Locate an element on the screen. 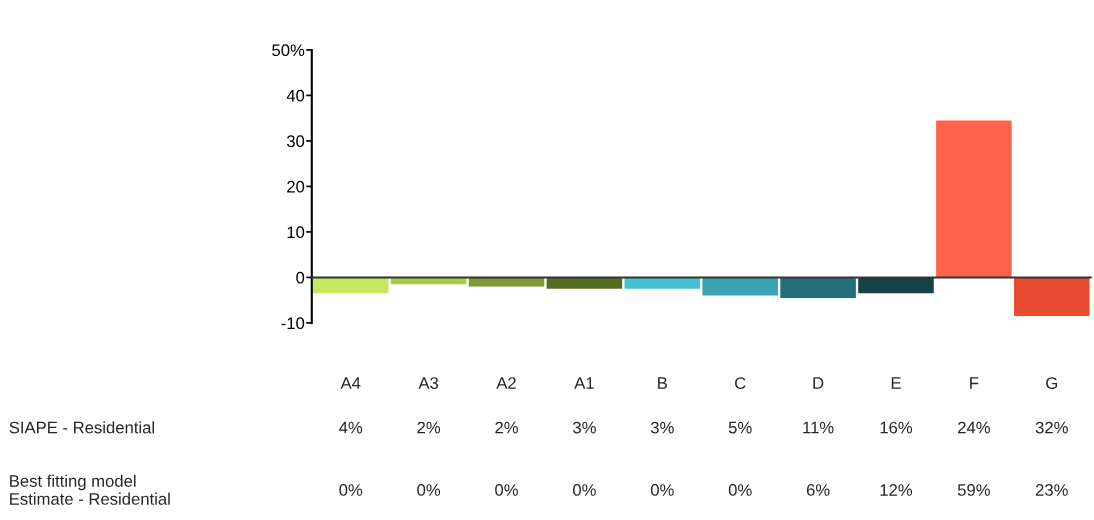 This screenshot has height=520, width=1094. y-tick-label: 0 is located at coordinates (300, 277).